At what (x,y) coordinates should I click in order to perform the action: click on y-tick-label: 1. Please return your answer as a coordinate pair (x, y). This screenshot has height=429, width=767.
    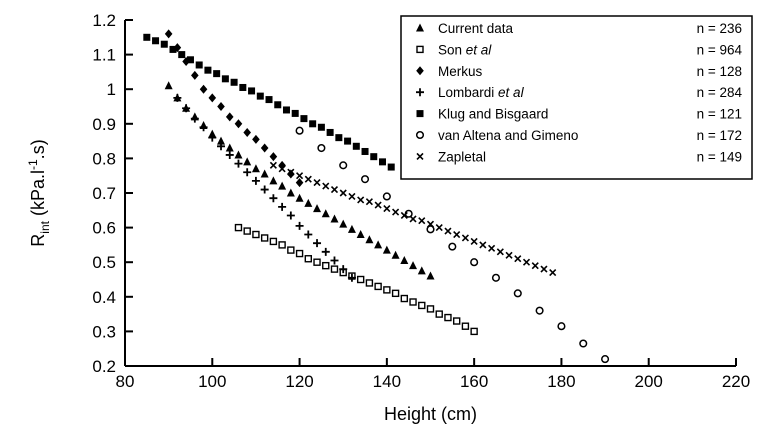
    Looking at the image, I should click on (111, 89).